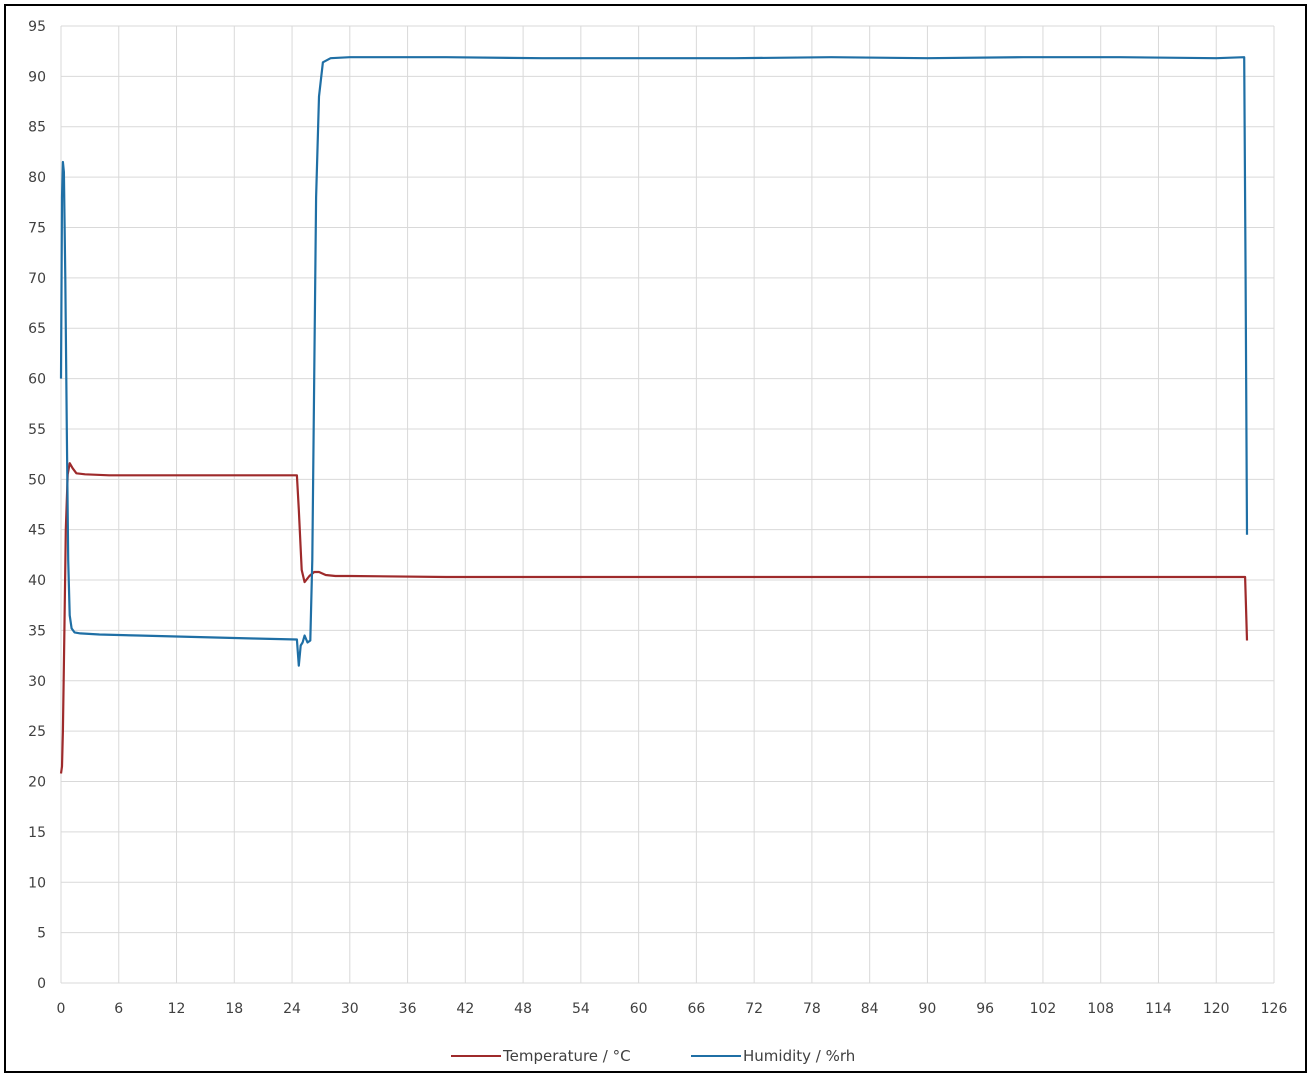  I want to click on x-tick-label: 120, so click(1216, 1009).